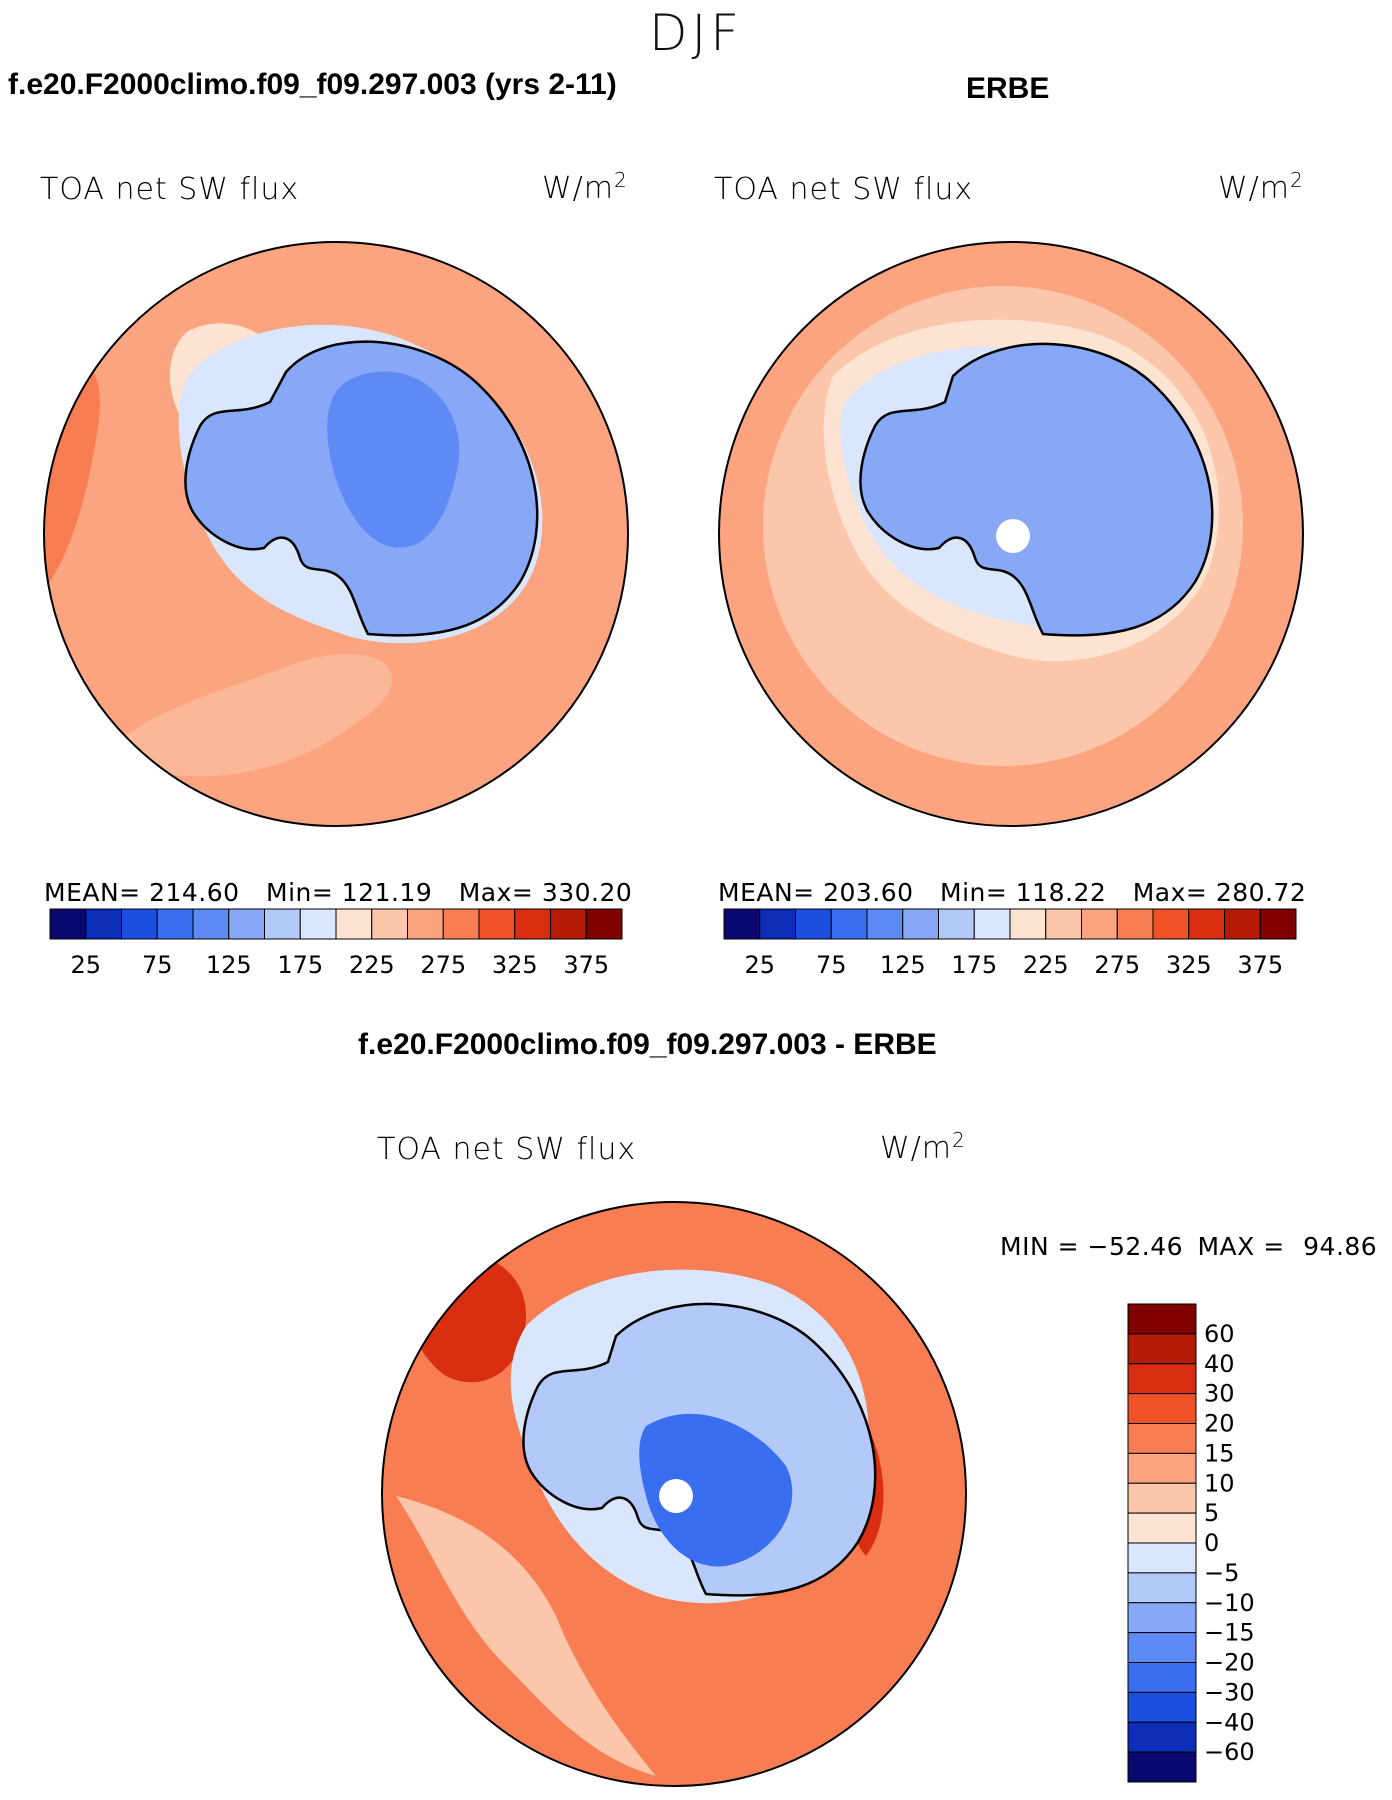 The image size is (1392, 1800). Describe the element at coordinates (1340, 1246) in the screenshot. I see `panel3-max-value: 94.86` at that location.